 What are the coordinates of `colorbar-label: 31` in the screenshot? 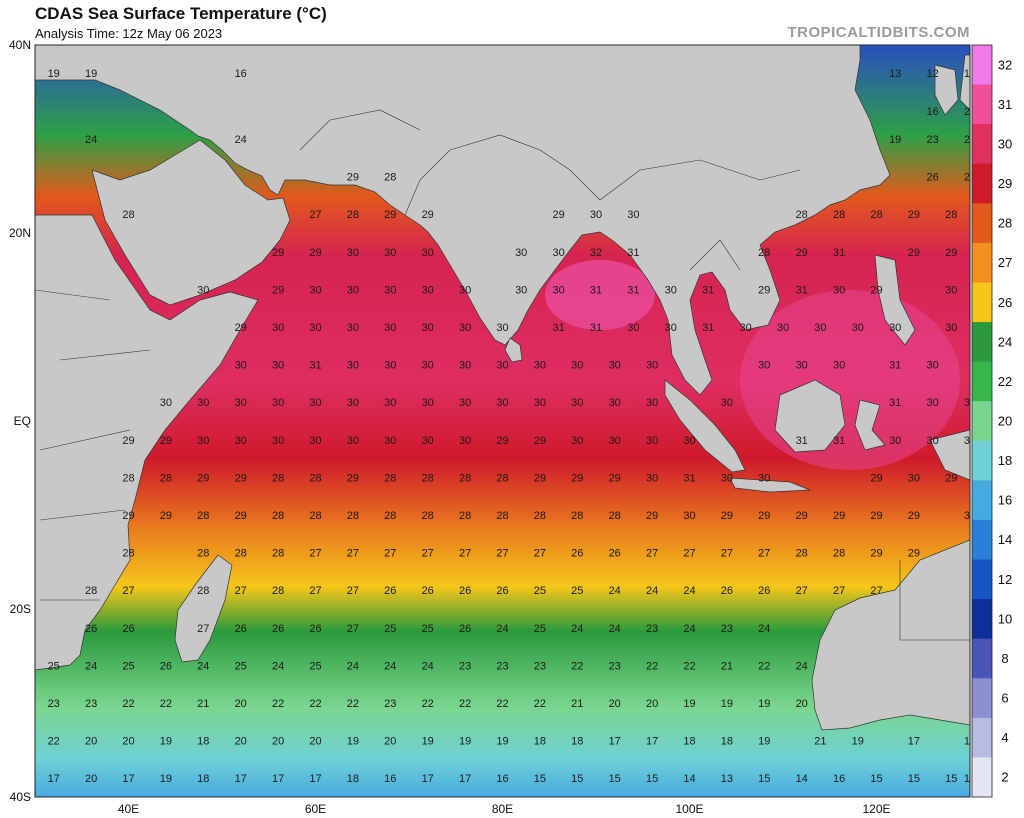 It's located at (1005, 104).